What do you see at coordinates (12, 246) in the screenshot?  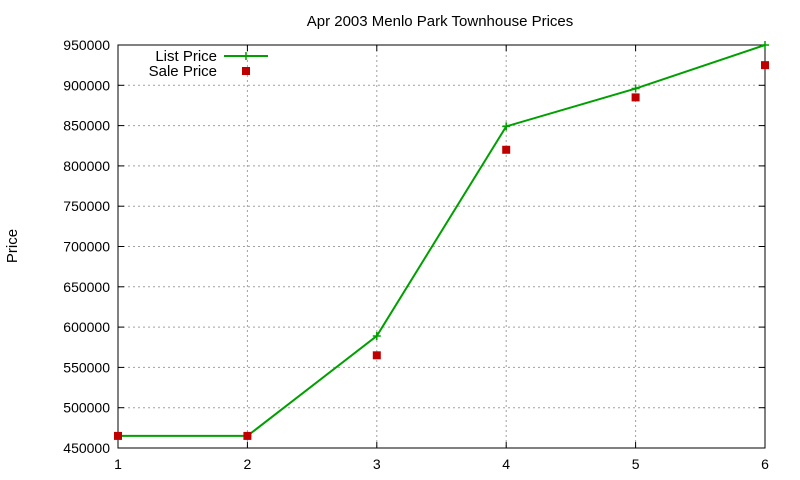 I see `y-axis-label: Price` at bounding box center [12, 246].